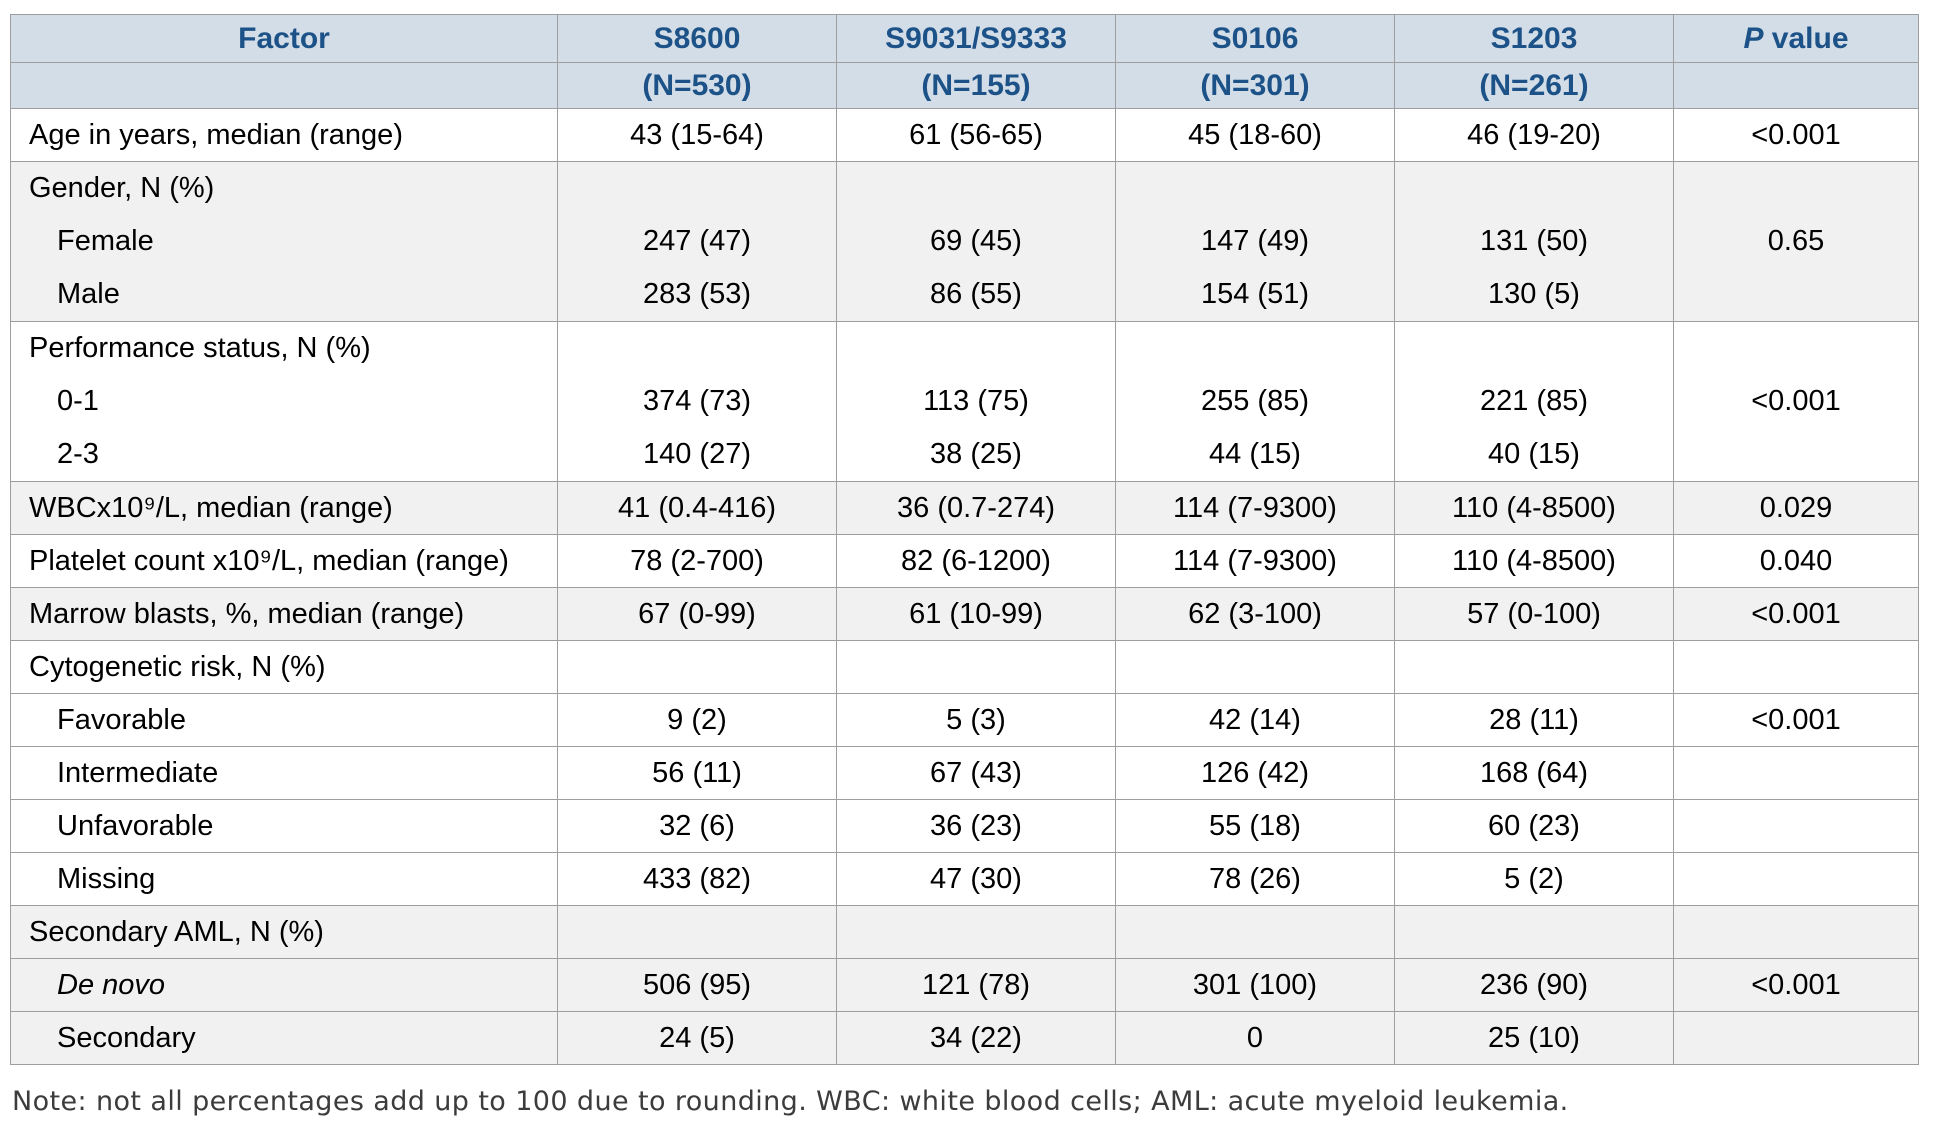  What do you see at coordinates (1796, 401) in the screenshot?
I see `group-p-cell: <0.001` at bounding box center [1796, 401].